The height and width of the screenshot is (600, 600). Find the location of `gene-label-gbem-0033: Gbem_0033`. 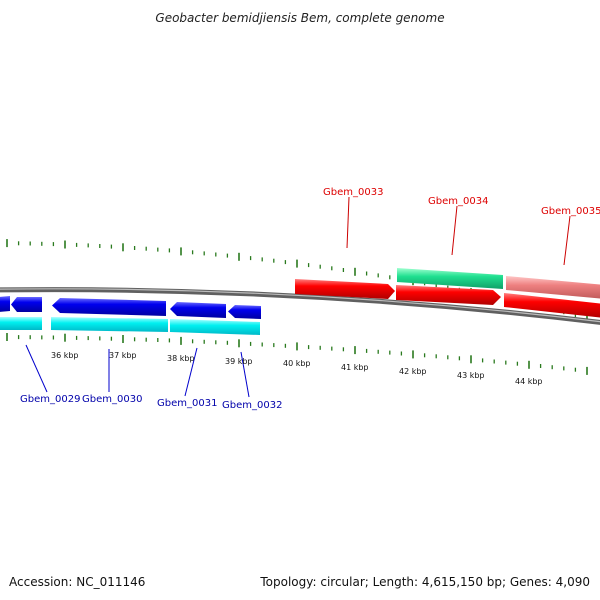

gene-label-gbem-0033: Gbem_0033 is located at coordinates (353, 192).